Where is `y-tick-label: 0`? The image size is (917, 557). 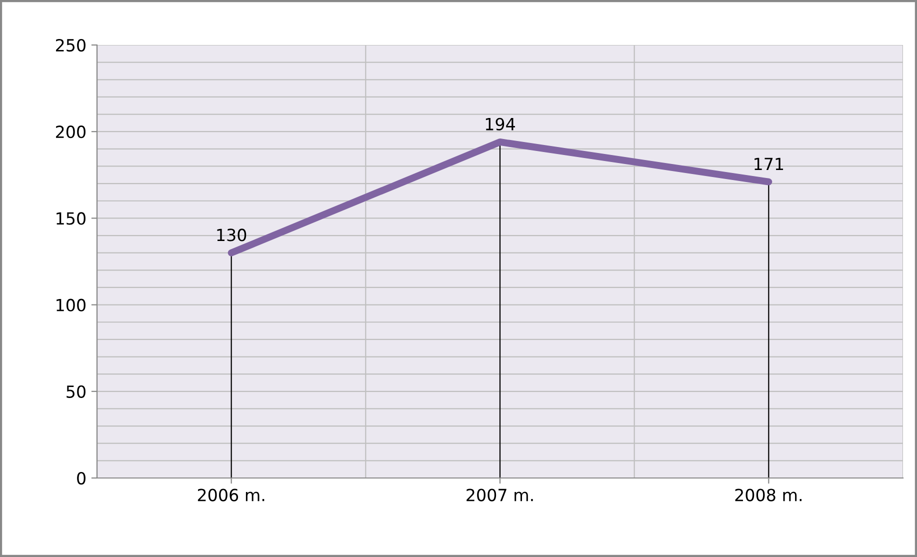
y-tick-label: 0 is located at coordinates (81, 478).